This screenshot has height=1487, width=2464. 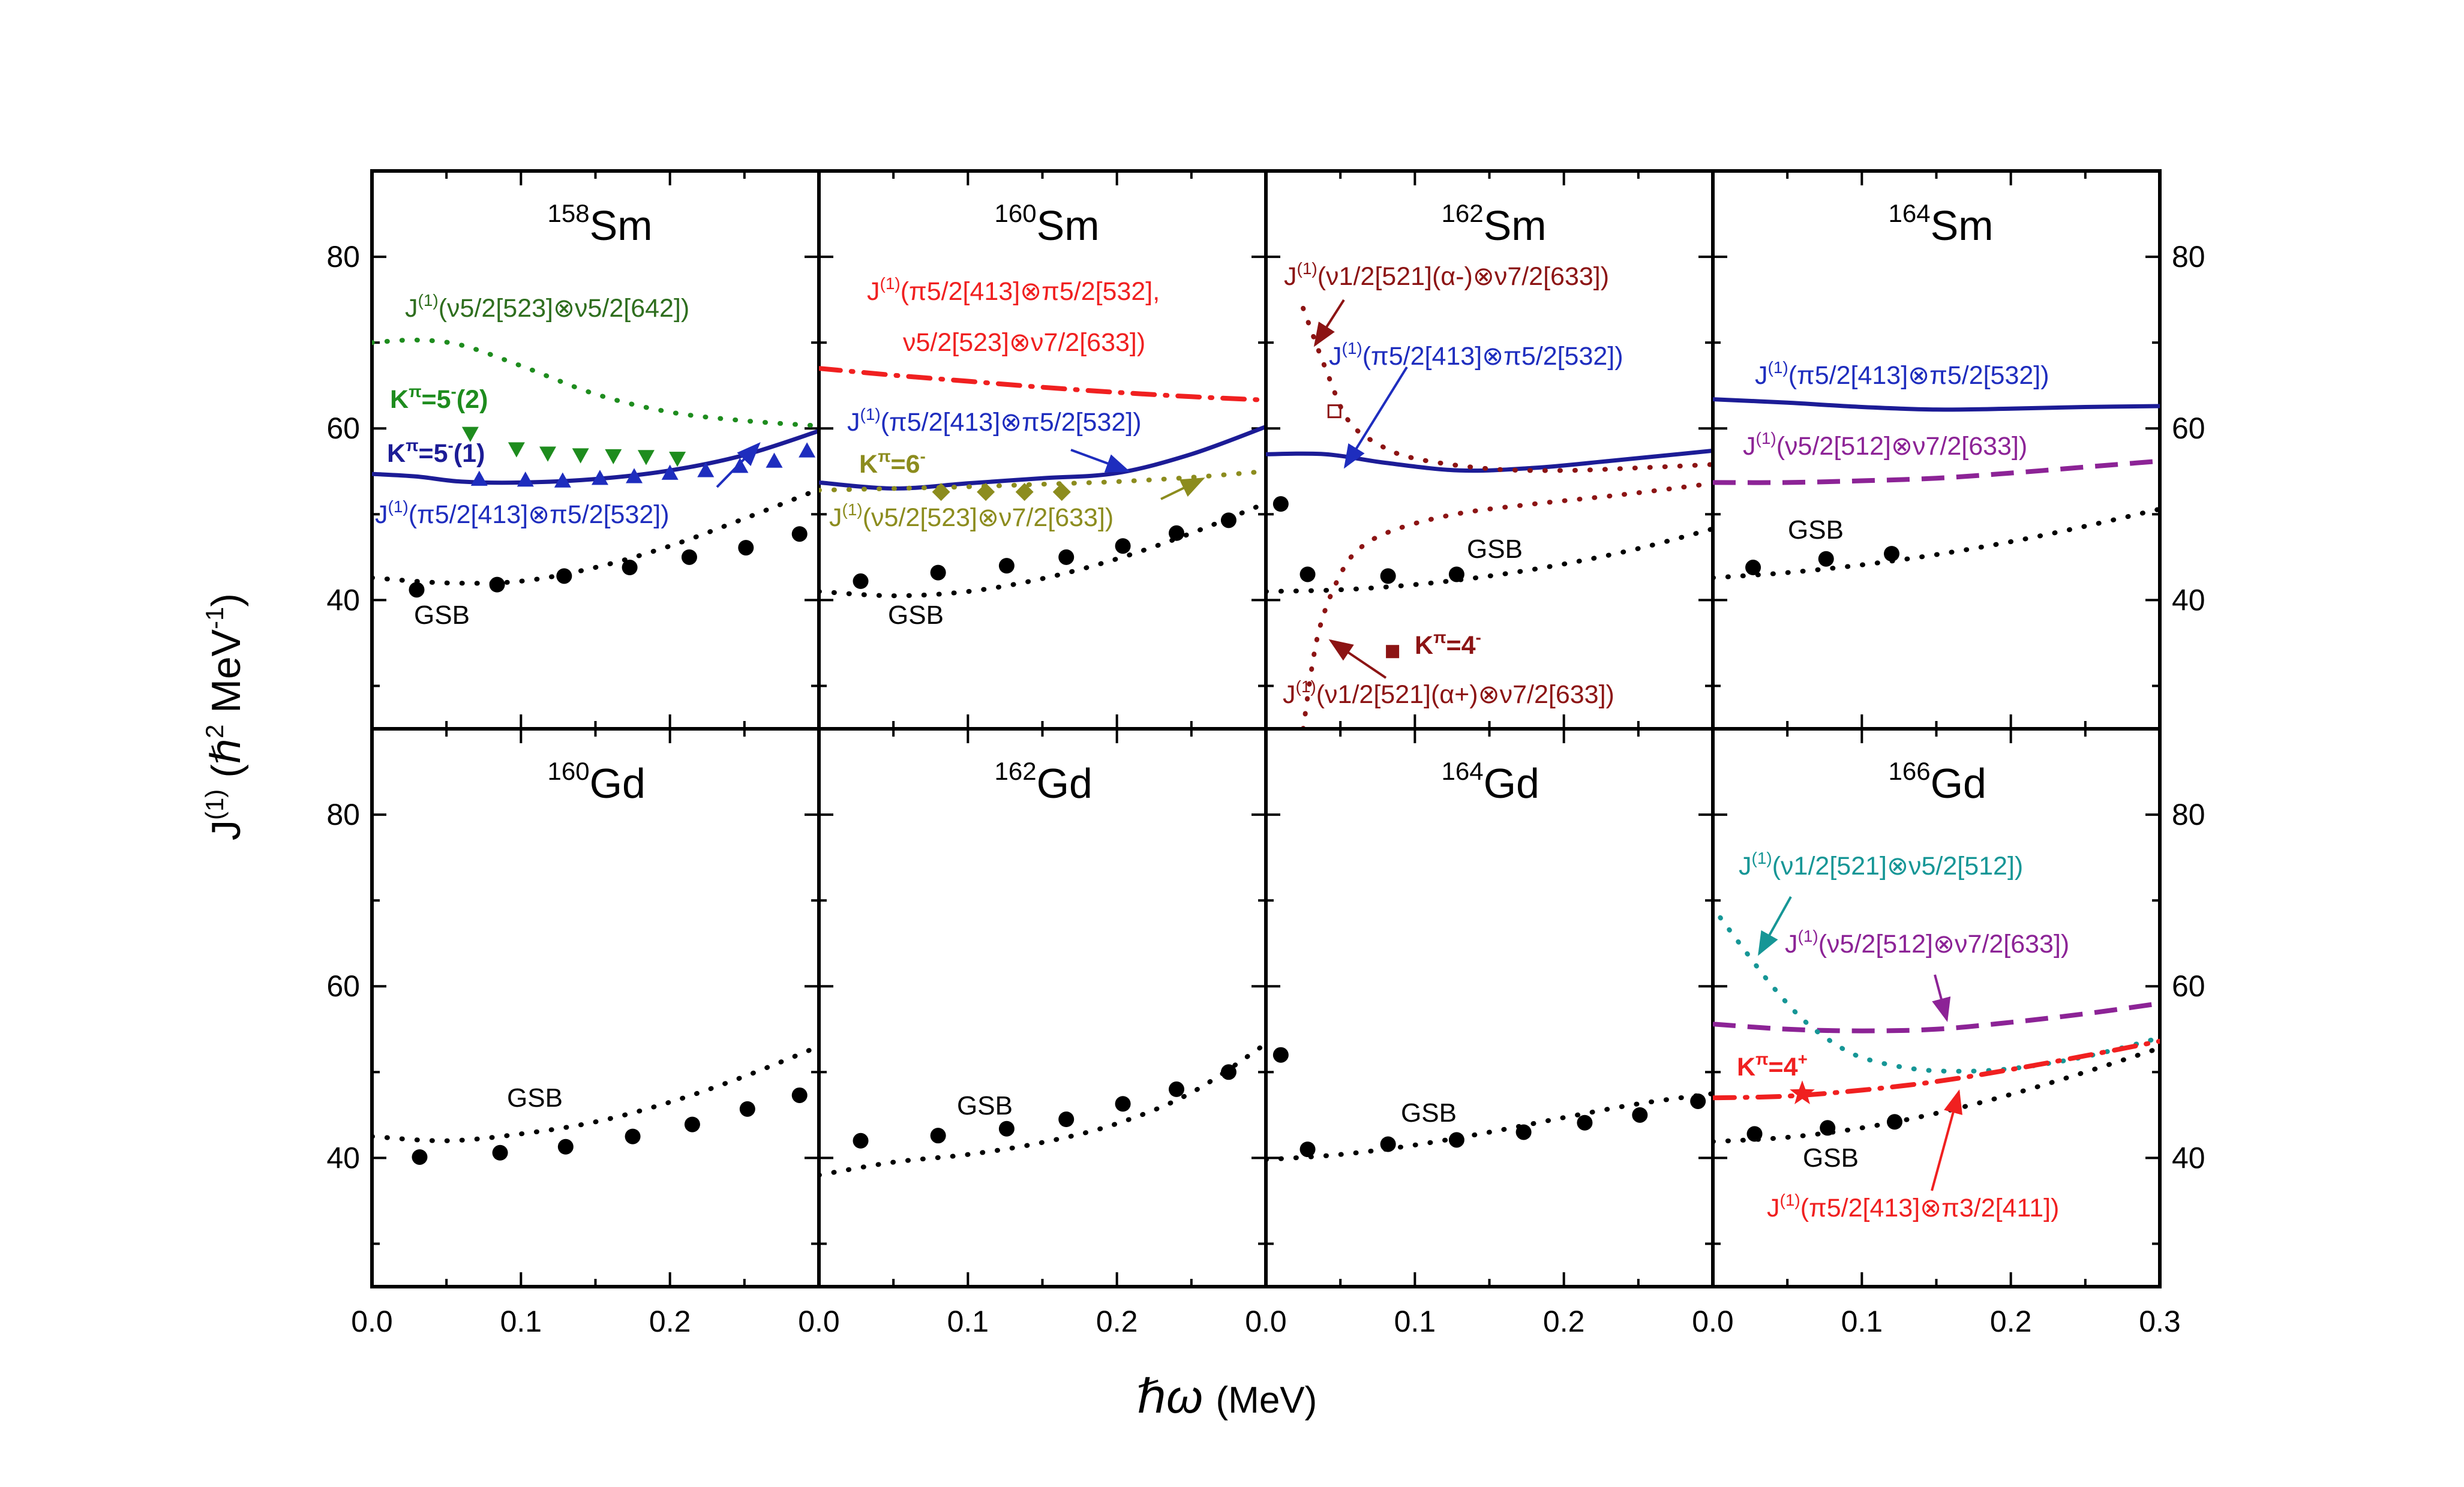 What do you see at coordinates (1053, 1007) in the screenshot?
I see `panel-162Gd: 162Gd GSB` at bounding box center [1053, 1007].